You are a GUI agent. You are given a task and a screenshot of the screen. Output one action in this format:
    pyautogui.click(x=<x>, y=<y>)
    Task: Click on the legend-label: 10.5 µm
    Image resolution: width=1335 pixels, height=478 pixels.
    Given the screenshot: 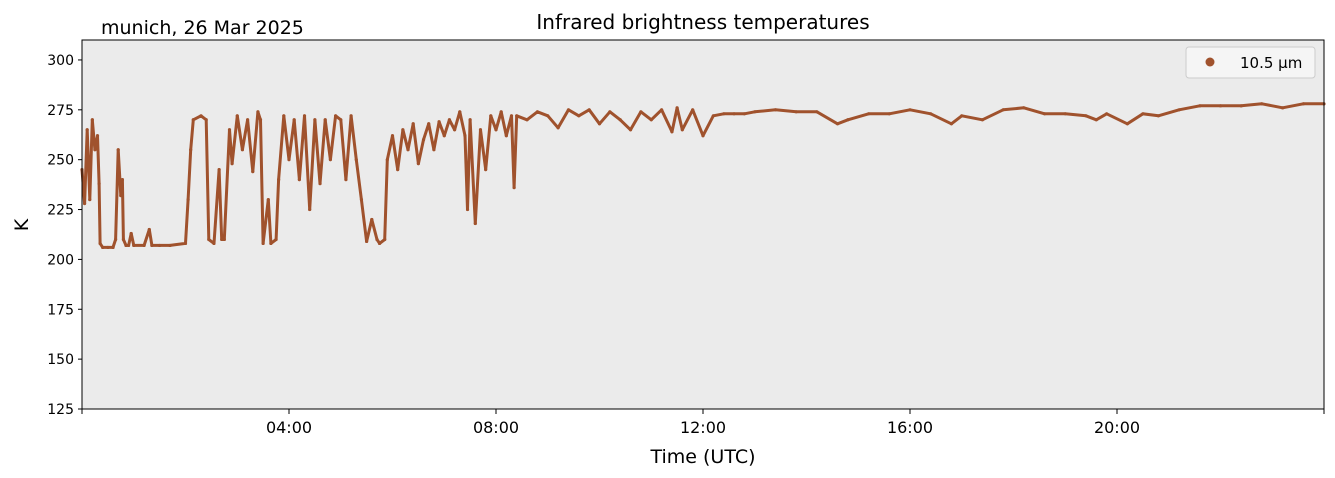 What is the action you would take?
    pyautogui.click(x=1271, y=63)
    